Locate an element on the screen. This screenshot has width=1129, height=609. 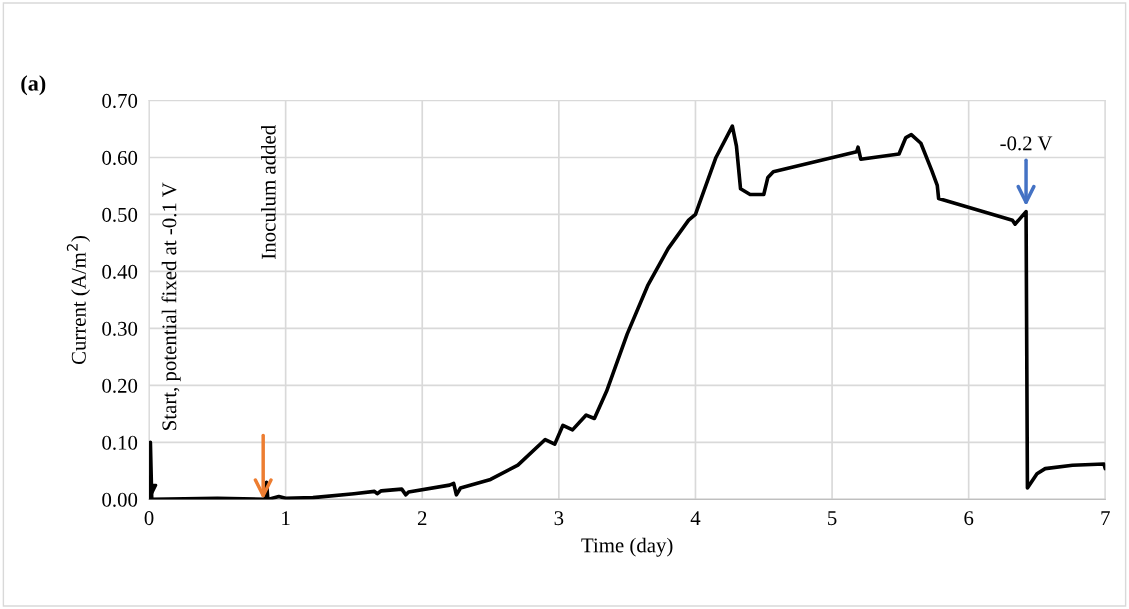
x-tick-label: 3 is located at coordinates (559, 518).